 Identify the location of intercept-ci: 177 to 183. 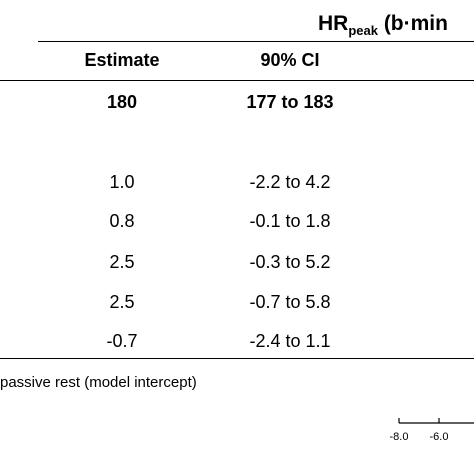
(290, 102).